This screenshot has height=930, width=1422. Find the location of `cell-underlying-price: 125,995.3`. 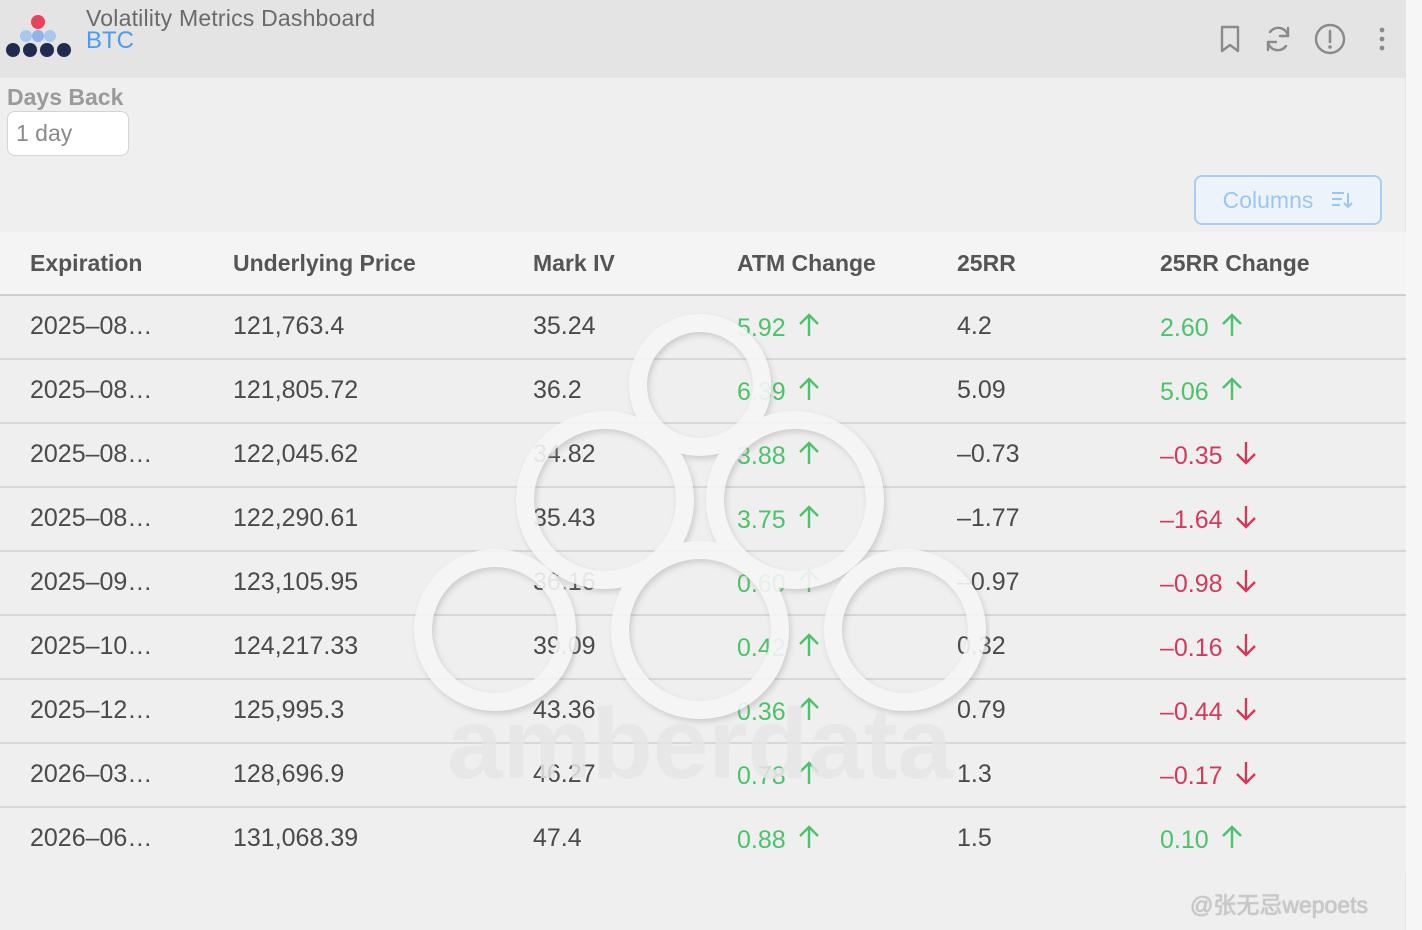

cell-underlying-price: 125,995.3 is located at coordinates (289, 710).